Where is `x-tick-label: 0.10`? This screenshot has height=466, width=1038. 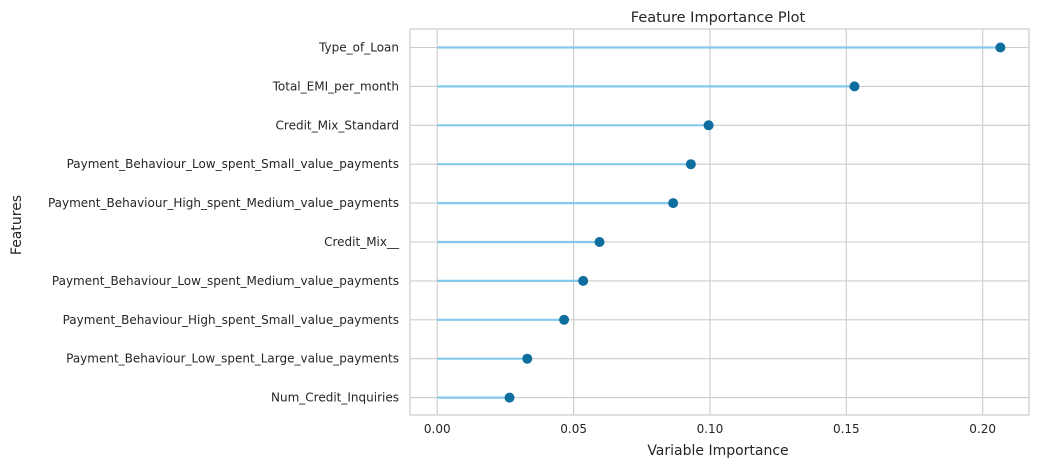
x-tick-label: 0.10 is located at coordinates (710, 429).